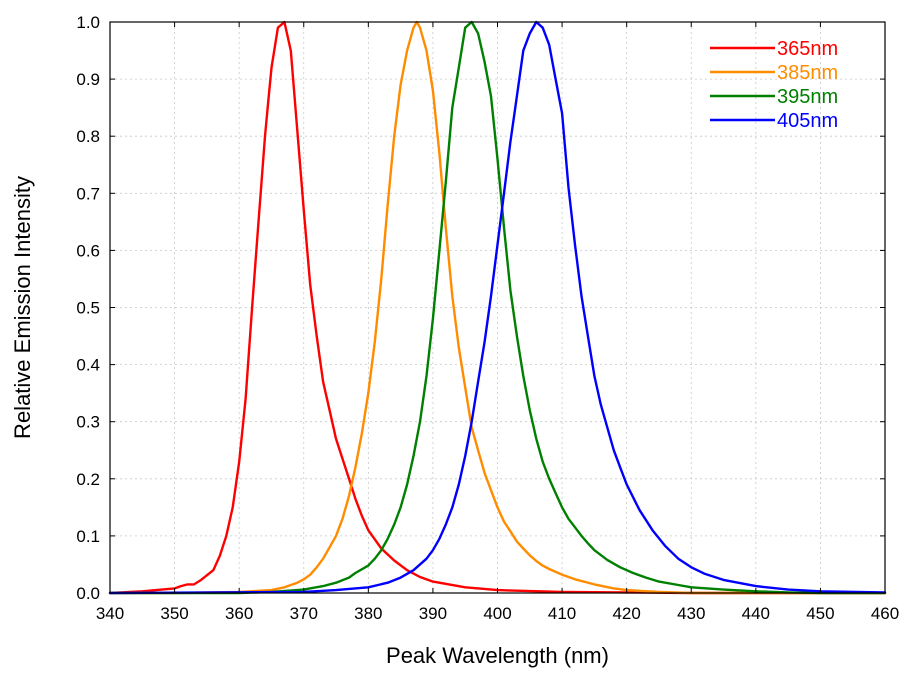  I want to click on y-tick-label: 0.5, so click(88, 308).